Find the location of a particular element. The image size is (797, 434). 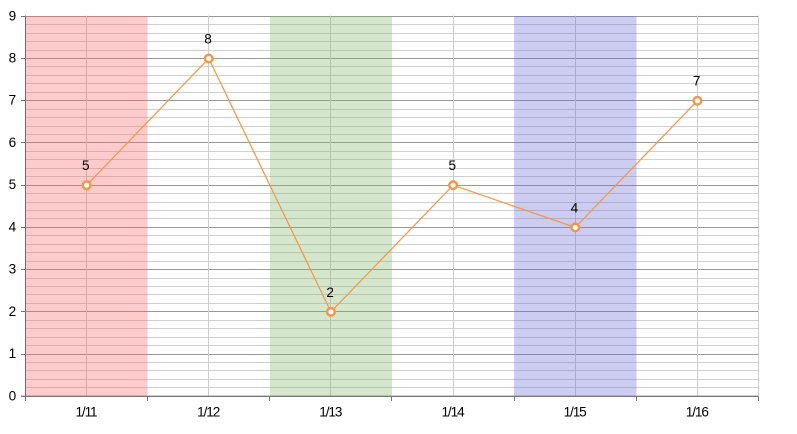

svg-text: 1/11 is located at coordinates (86, 411).